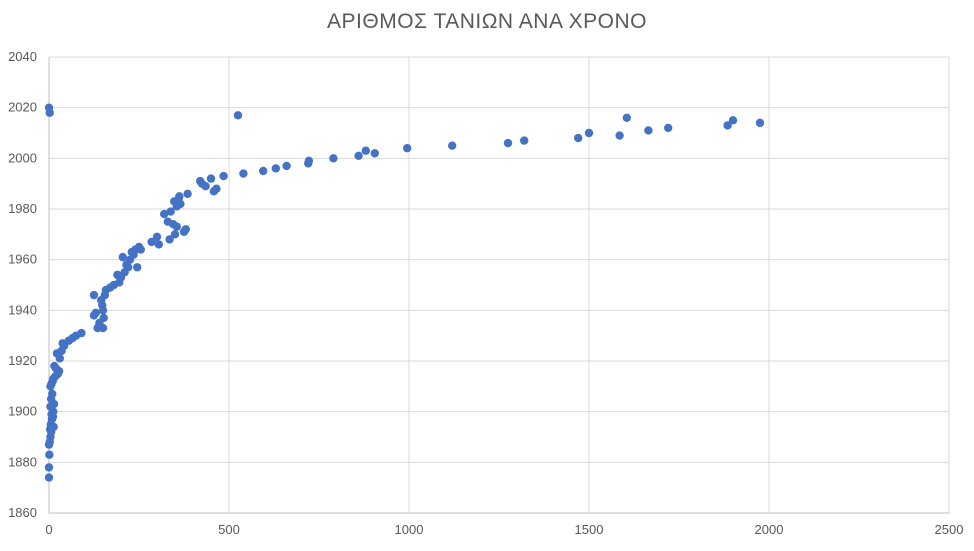 The width and height of the screenshot is (974, 551). I want to click on x-tick-label: 2000, so click(769, 529).